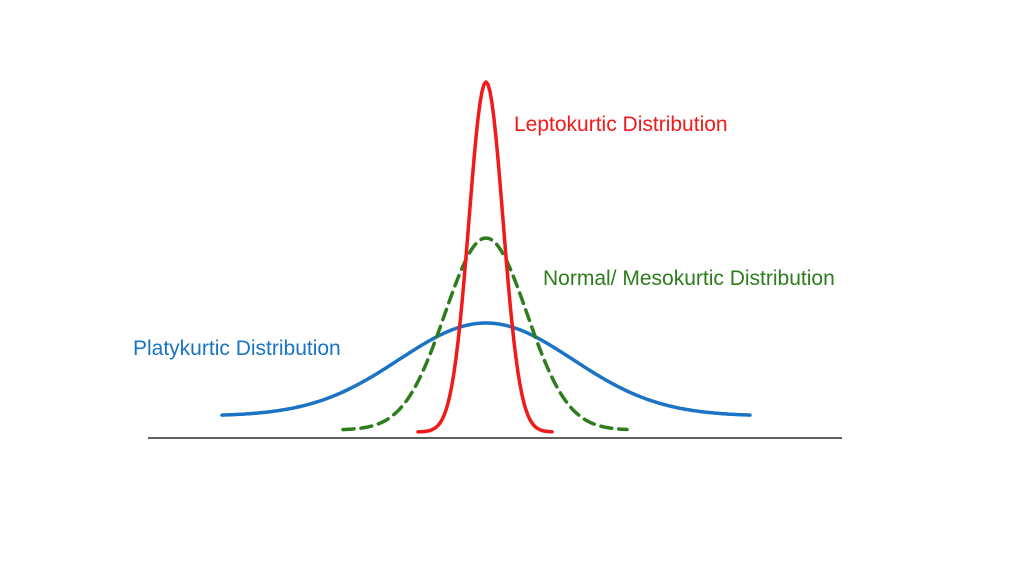 The width and height of the screenshot is (1020, 574). What do you see at coordinates (485, 257) in the screenshot?
I see `leptokurtic-curve` at bounding box center [485, 257].